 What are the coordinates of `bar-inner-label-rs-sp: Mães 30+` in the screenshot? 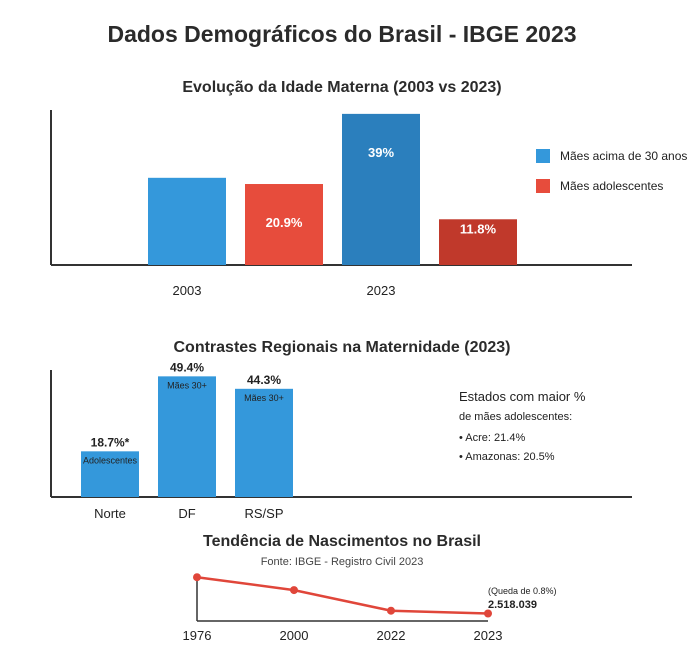 It's located at (264, 398).